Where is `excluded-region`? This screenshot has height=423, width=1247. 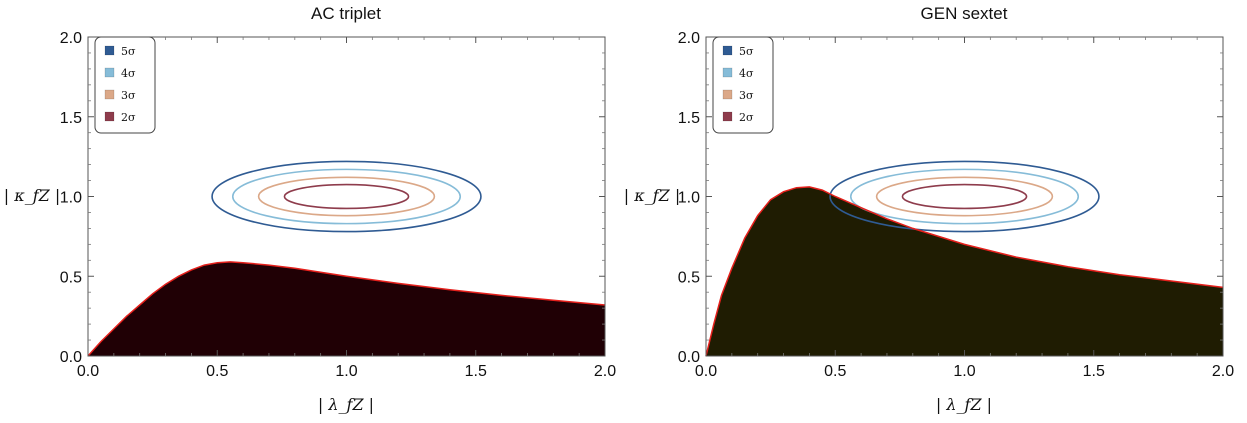
excluded-region is located at coordinates (346, 308).